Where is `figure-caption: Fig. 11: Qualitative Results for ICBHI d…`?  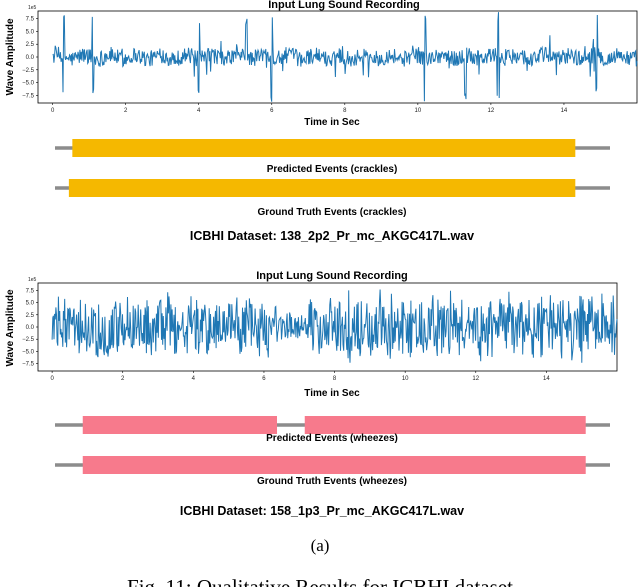
figure-caption: Fig. 11: Qualitative Results for ICBHI d… is located at coordinates (320, 581).